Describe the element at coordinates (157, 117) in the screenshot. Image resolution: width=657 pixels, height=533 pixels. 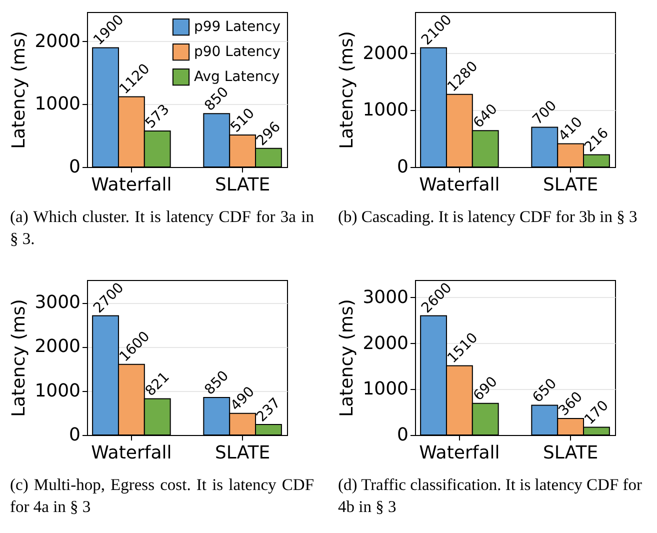
I see `data-label: 573` at that location.